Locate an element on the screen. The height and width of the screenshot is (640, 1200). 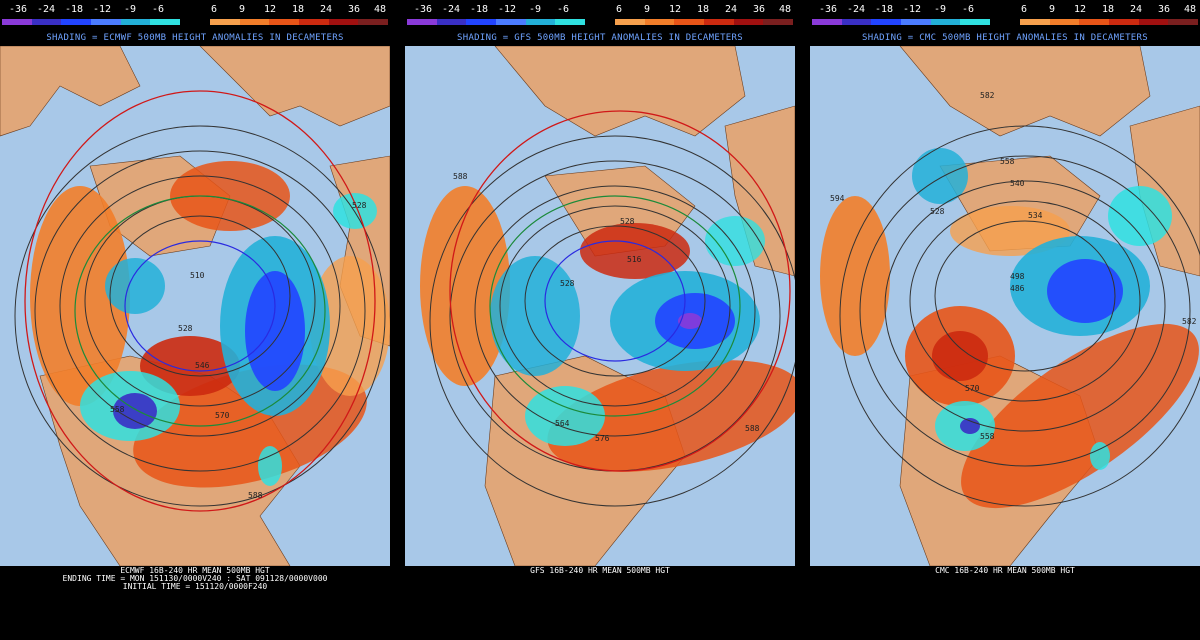
map-caption: GFS 16B-240 HR MEAN 500MB HGT is located at coordinates (600, 570).